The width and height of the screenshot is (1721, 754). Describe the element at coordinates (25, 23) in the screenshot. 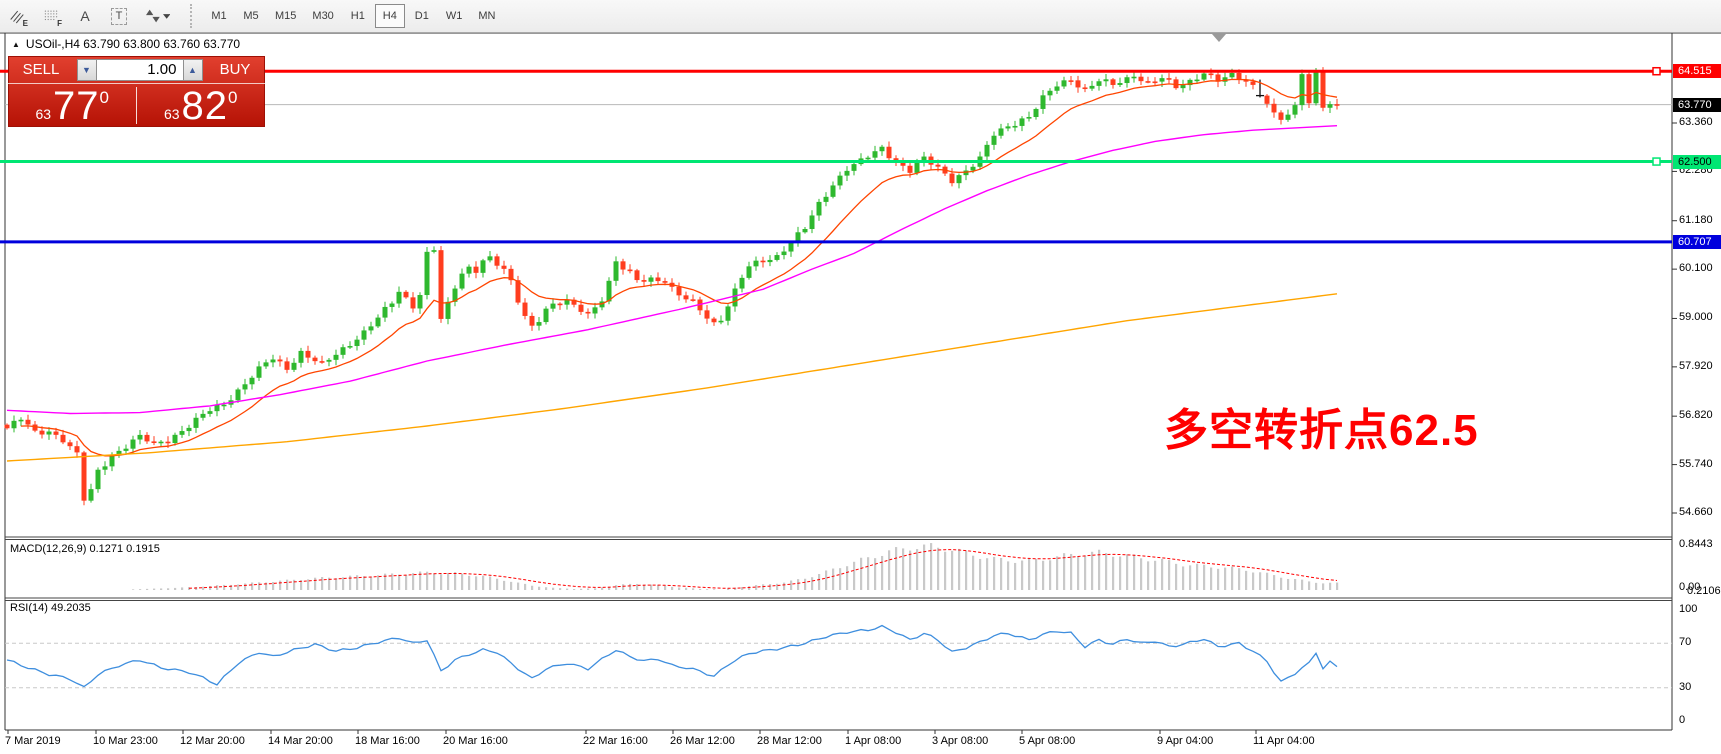

I see `tool-sub-label: E` at that location.